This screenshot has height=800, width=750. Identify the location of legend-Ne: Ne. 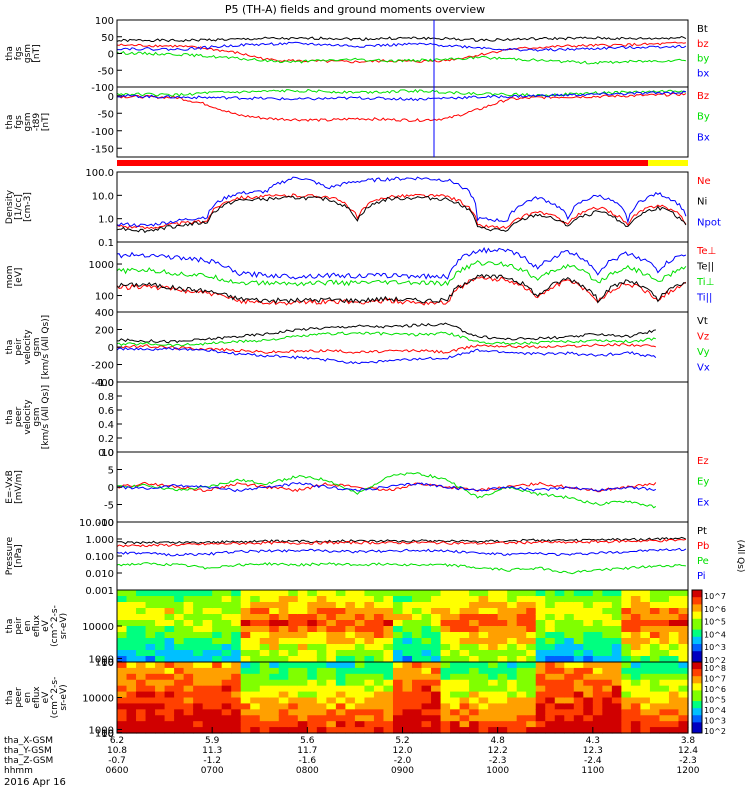
(704, 181).